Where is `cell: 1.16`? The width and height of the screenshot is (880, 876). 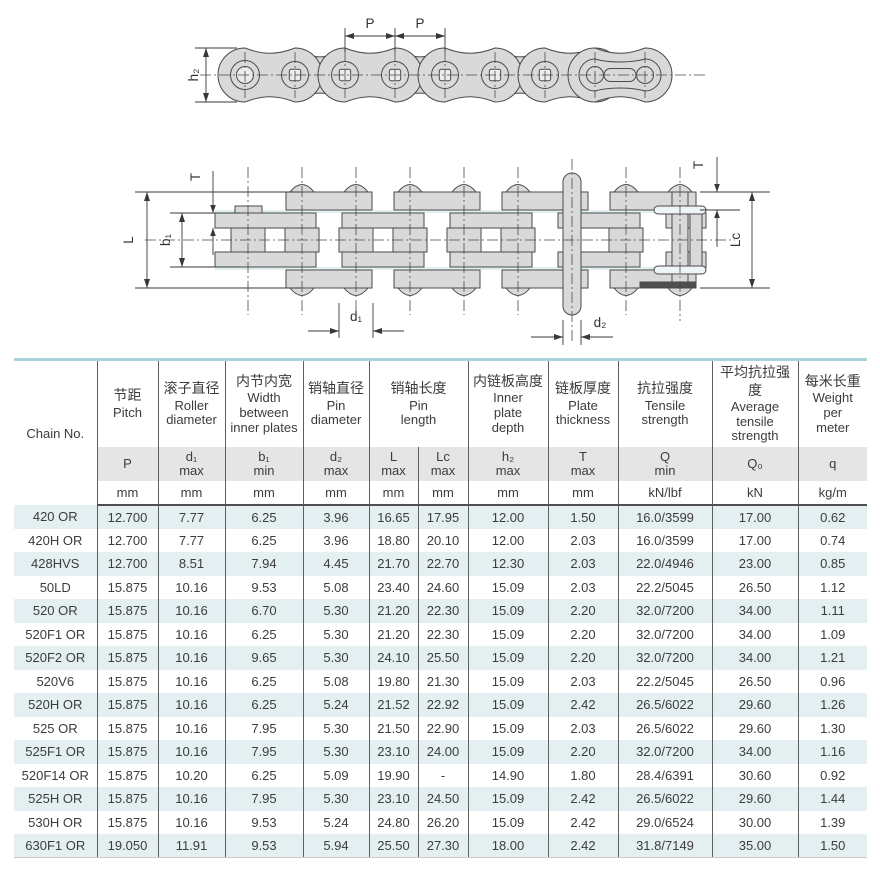 cell: 1.16 is located at coordinates (833, 752).